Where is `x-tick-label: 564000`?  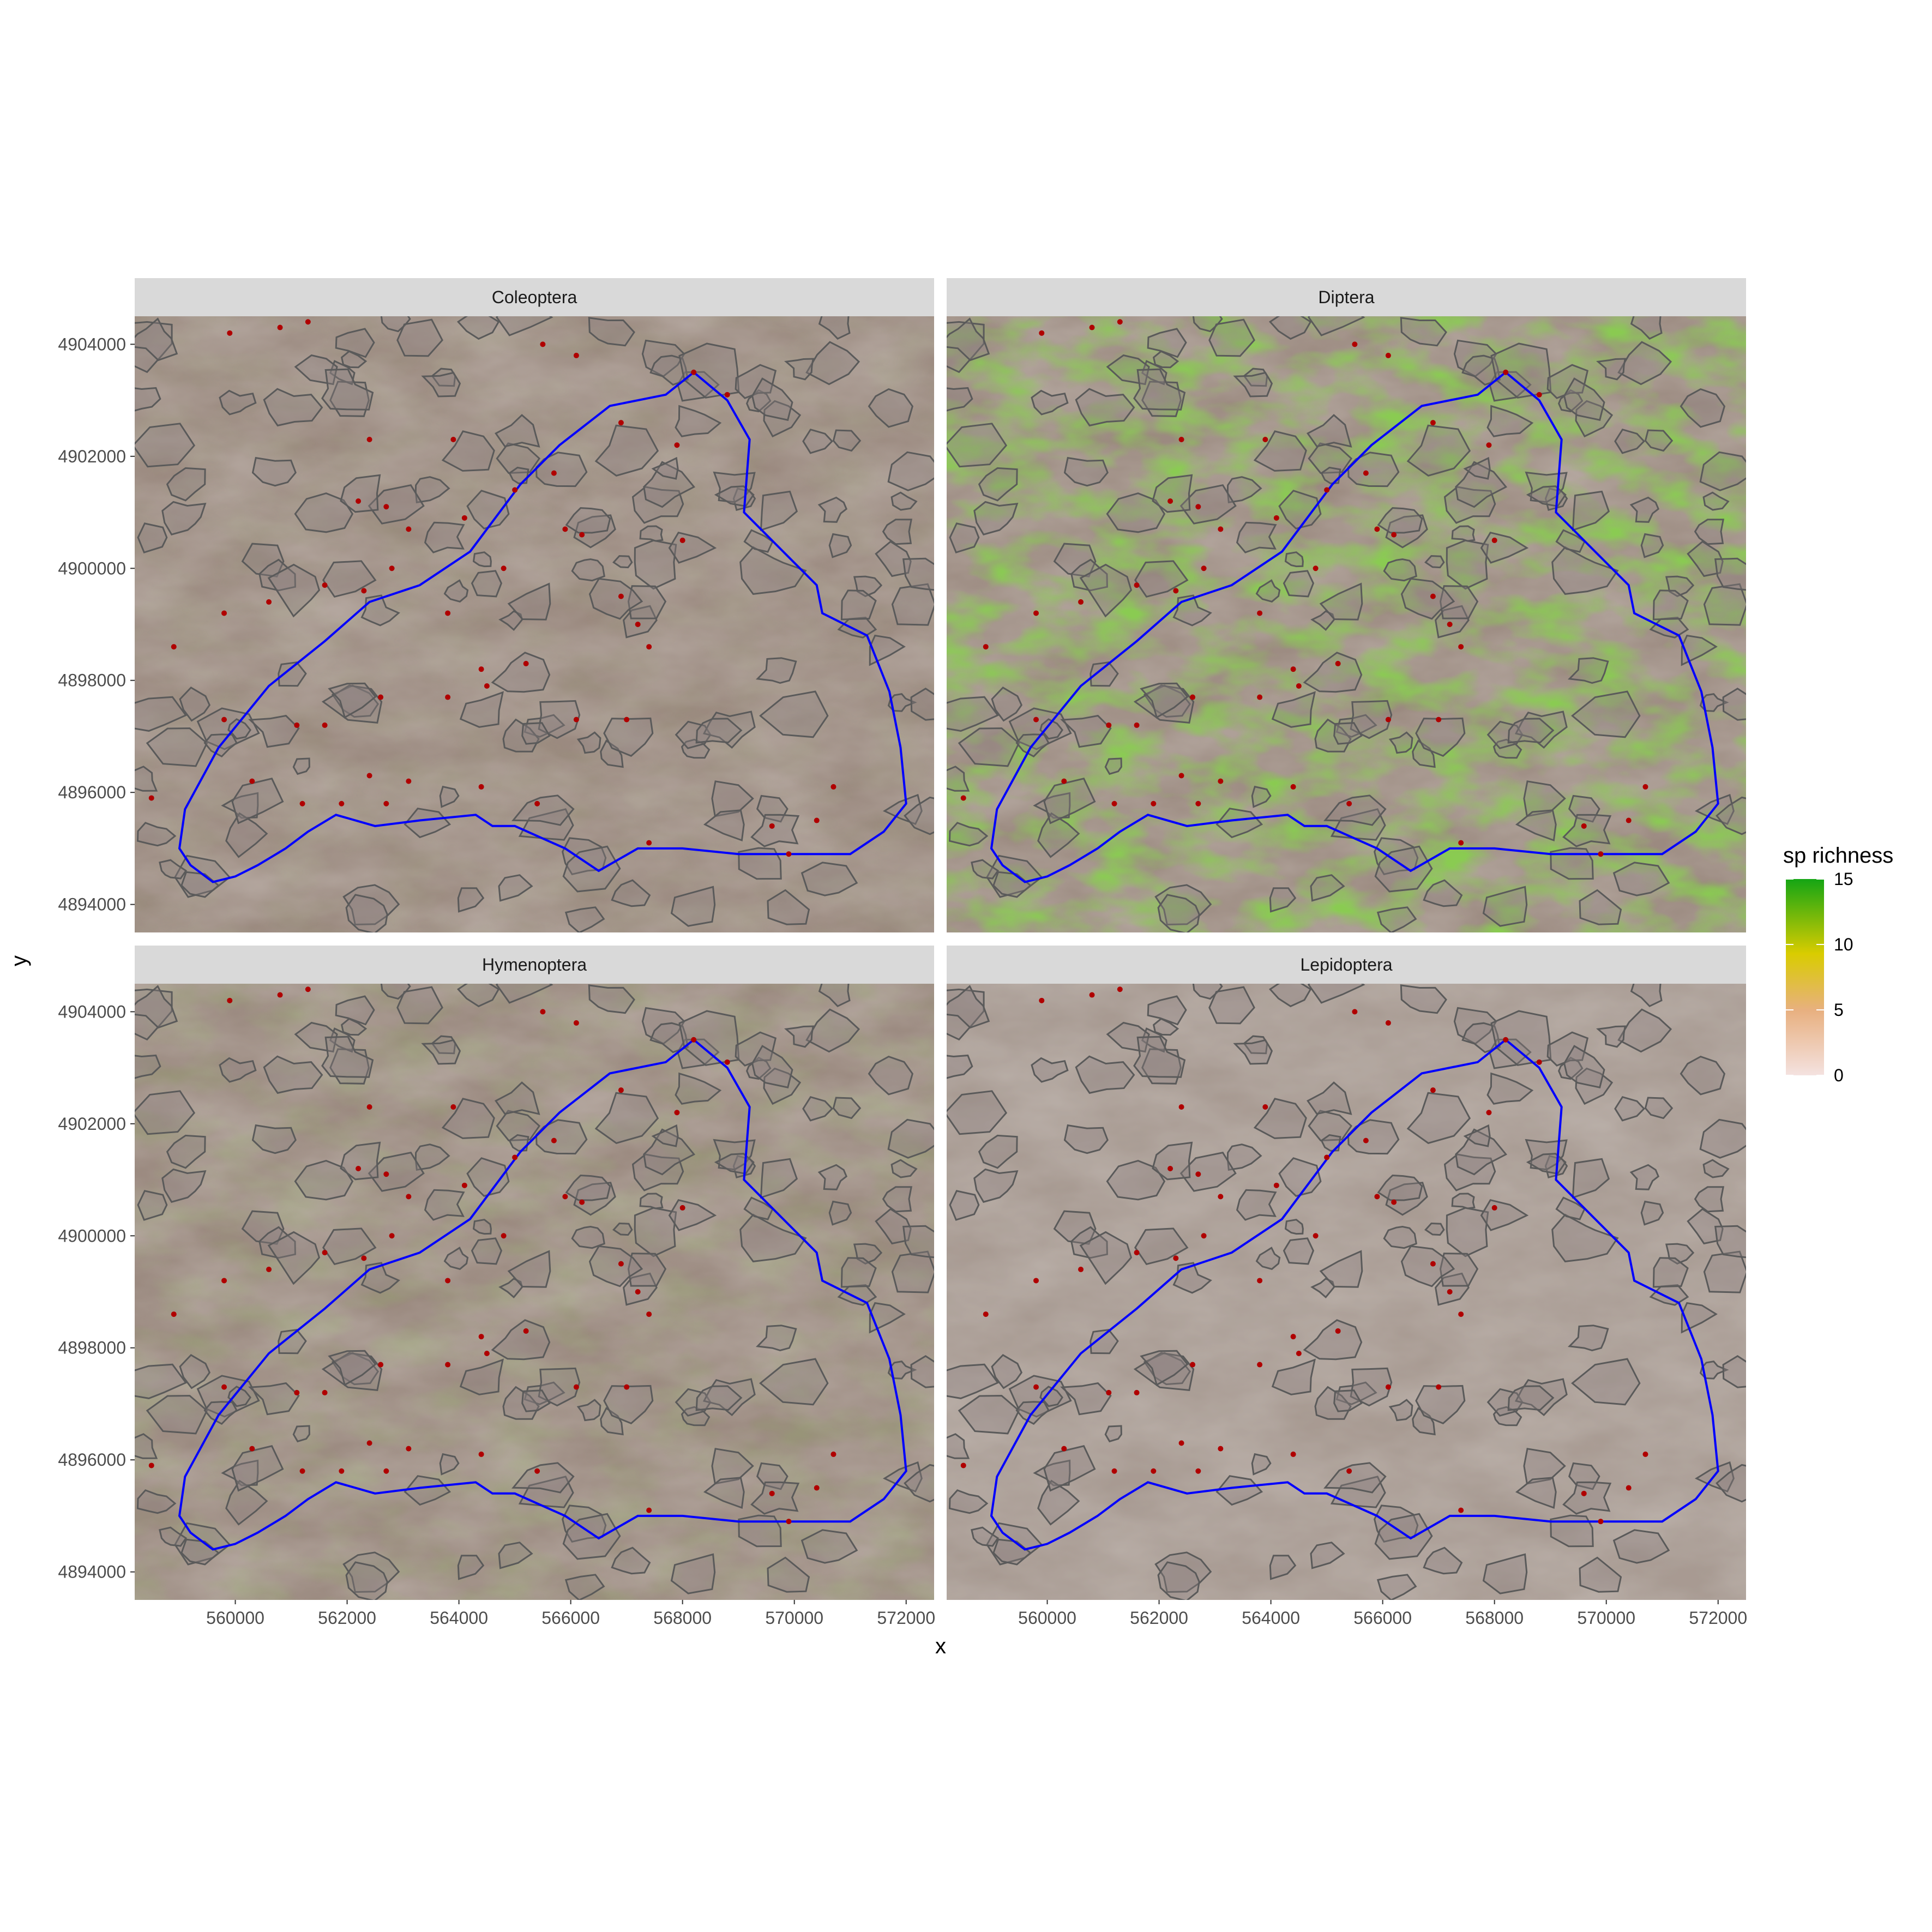 x-tick-label: 564000 is located at coordinates (1271, 1618).